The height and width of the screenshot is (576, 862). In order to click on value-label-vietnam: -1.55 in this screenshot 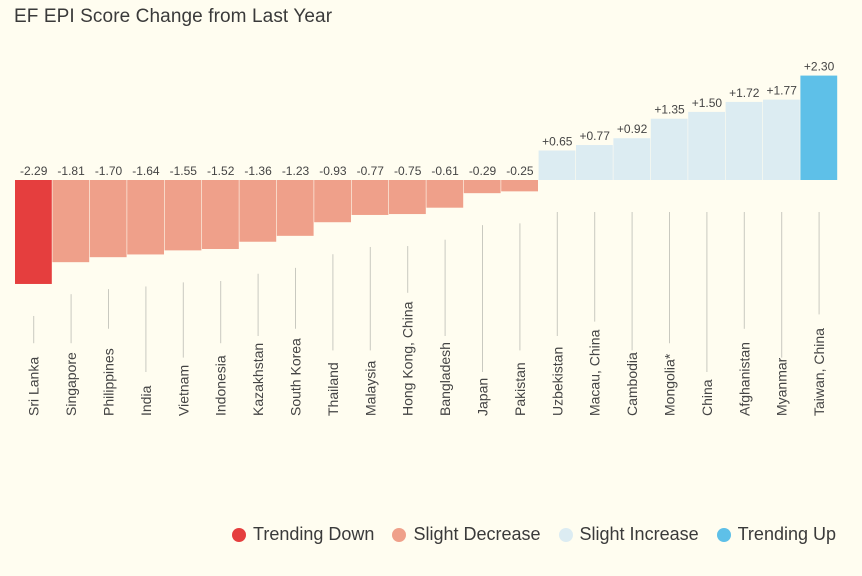, I will do `click(184, 171)`.